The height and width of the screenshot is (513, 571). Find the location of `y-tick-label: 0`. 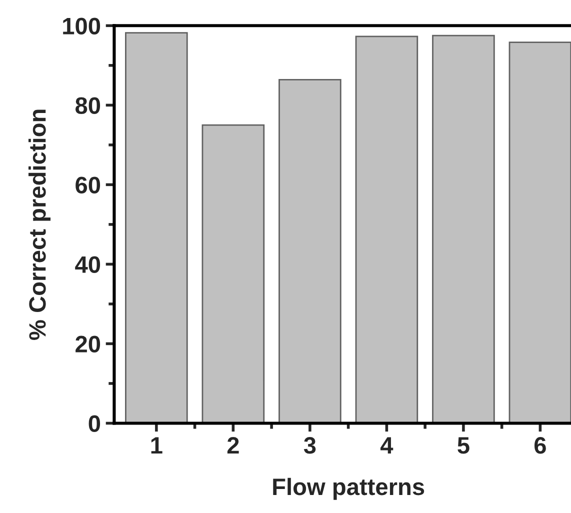

y-tick-label: 0 is located at coordinates (94, 423).